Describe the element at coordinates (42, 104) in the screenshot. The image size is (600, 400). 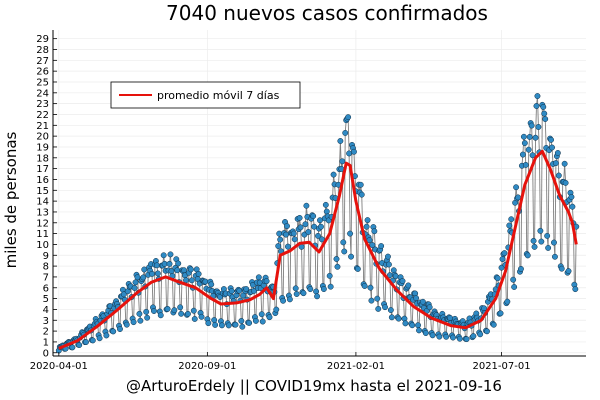
I see `y-tick-label: 23` at that location.